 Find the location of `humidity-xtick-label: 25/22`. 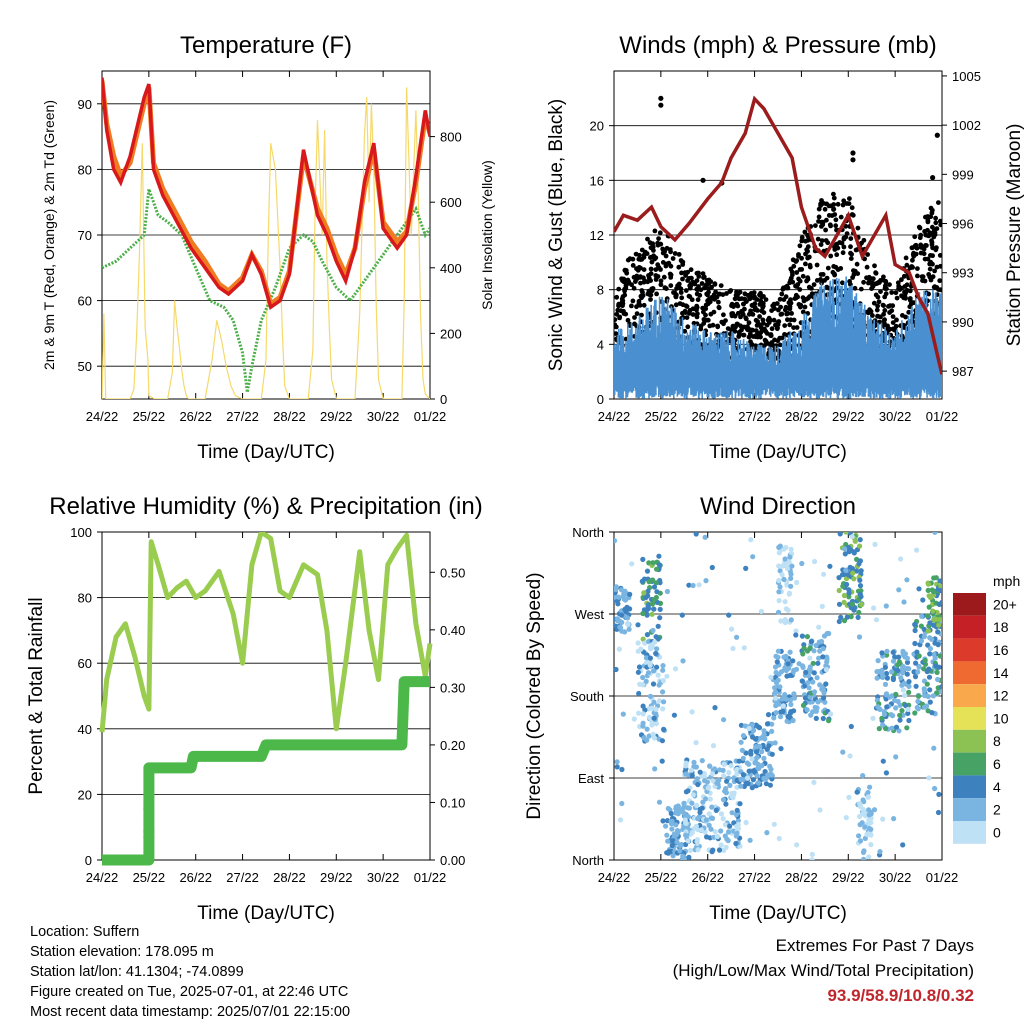

humidity-xtick-label: 25/22 is located at coordinates (149, 877).